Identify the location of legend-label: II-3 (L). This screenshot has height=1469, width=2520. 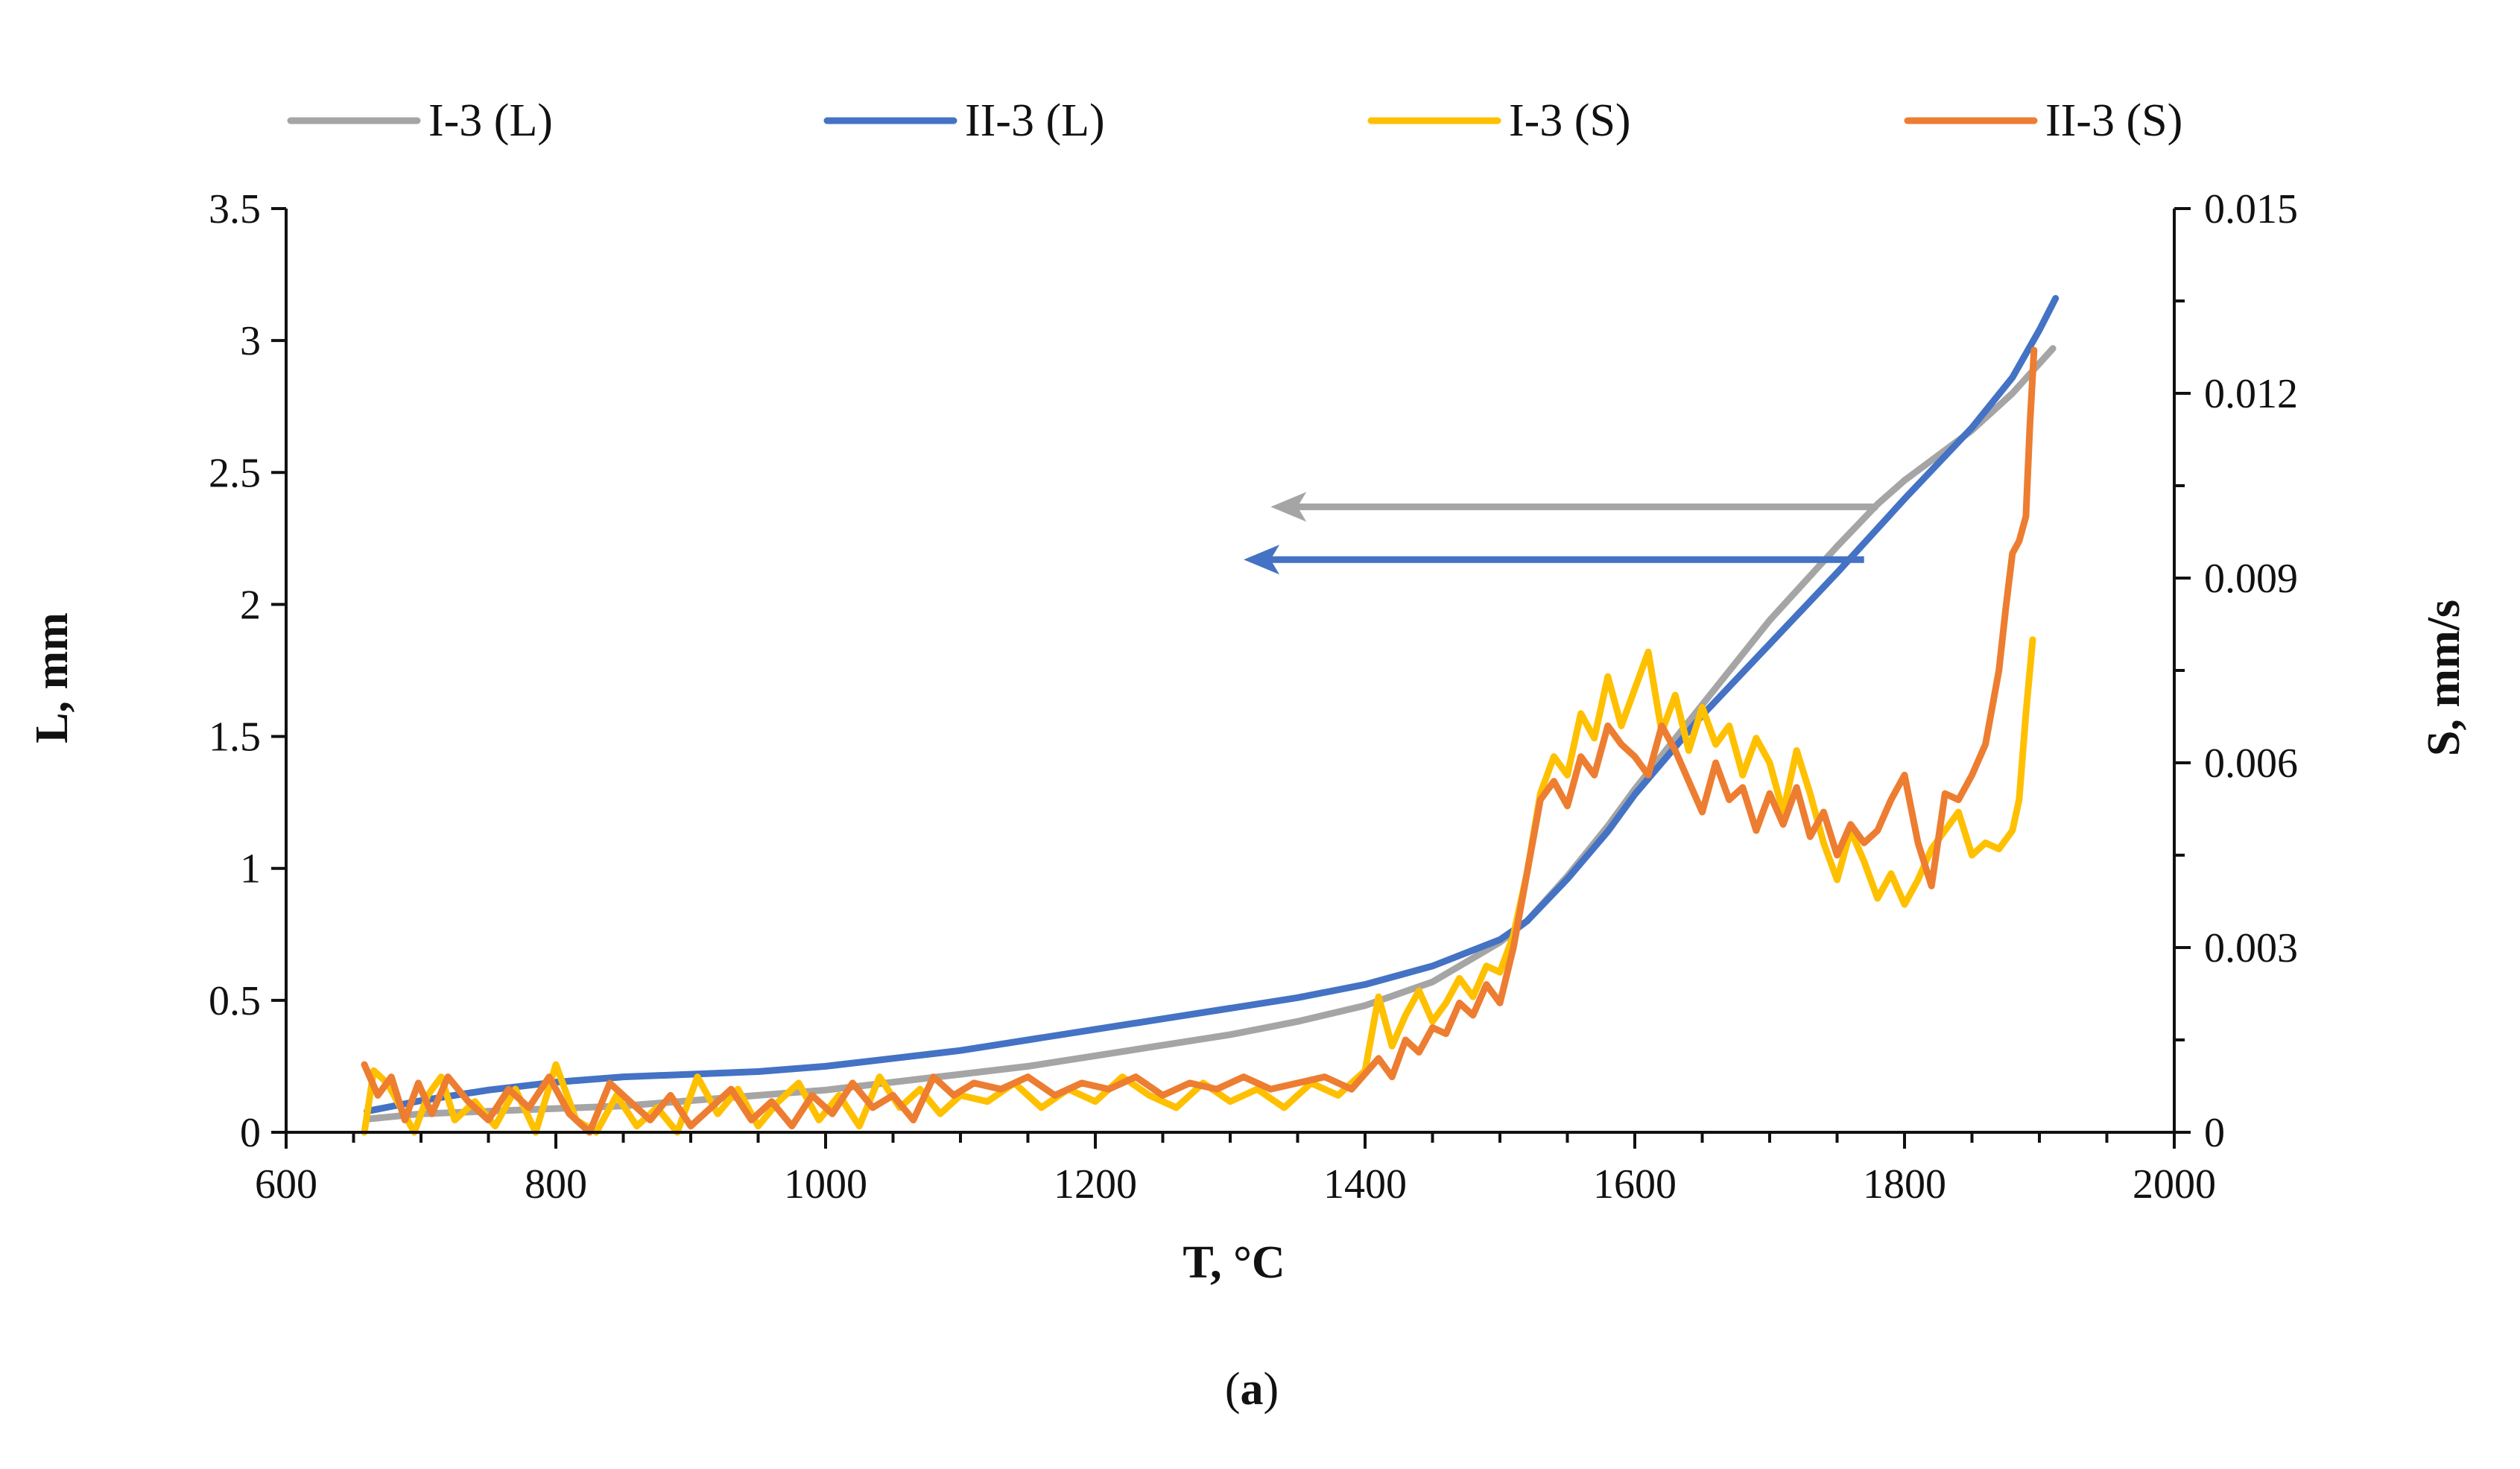
(1035, 121).